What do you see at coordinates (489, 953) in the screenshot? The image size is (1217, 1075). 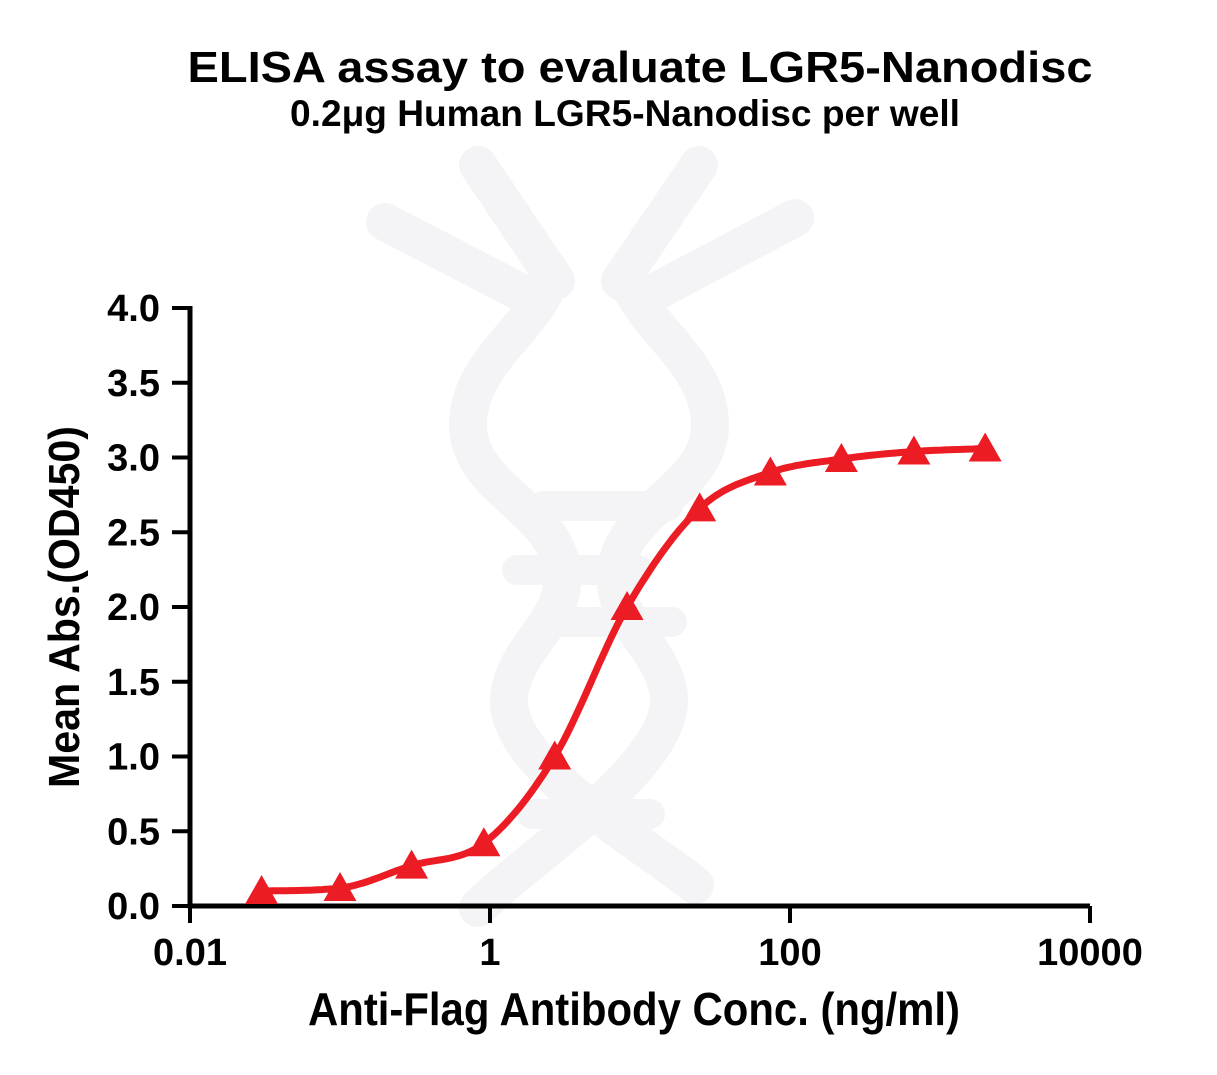 I see `x-tick-label-1: 1` at bounding box center [489, 953].